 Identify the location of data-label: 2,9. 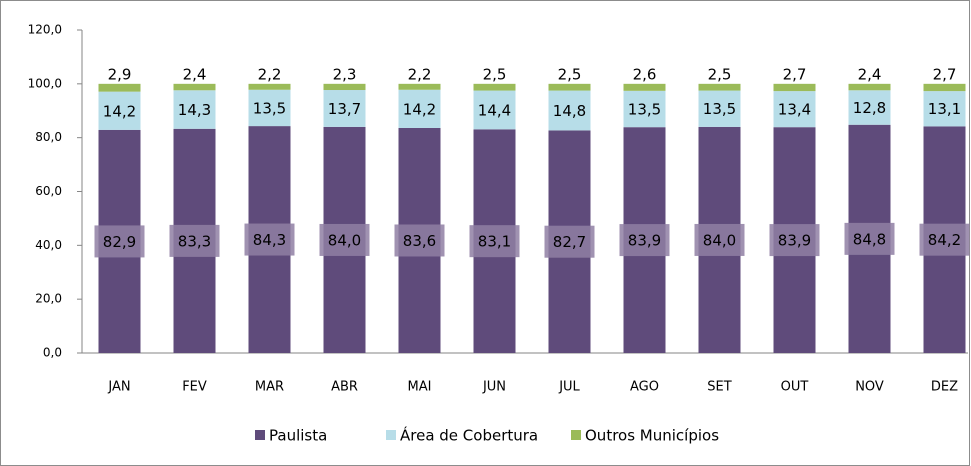
(120, 74).